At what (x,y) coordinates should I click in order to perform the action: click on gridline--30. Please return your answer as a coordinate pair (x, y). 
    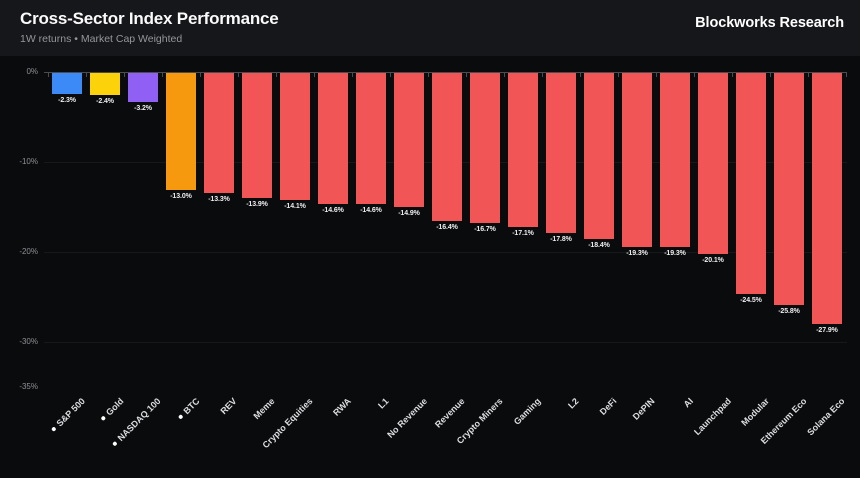
    Looking at the image, I should click on (445, 342).